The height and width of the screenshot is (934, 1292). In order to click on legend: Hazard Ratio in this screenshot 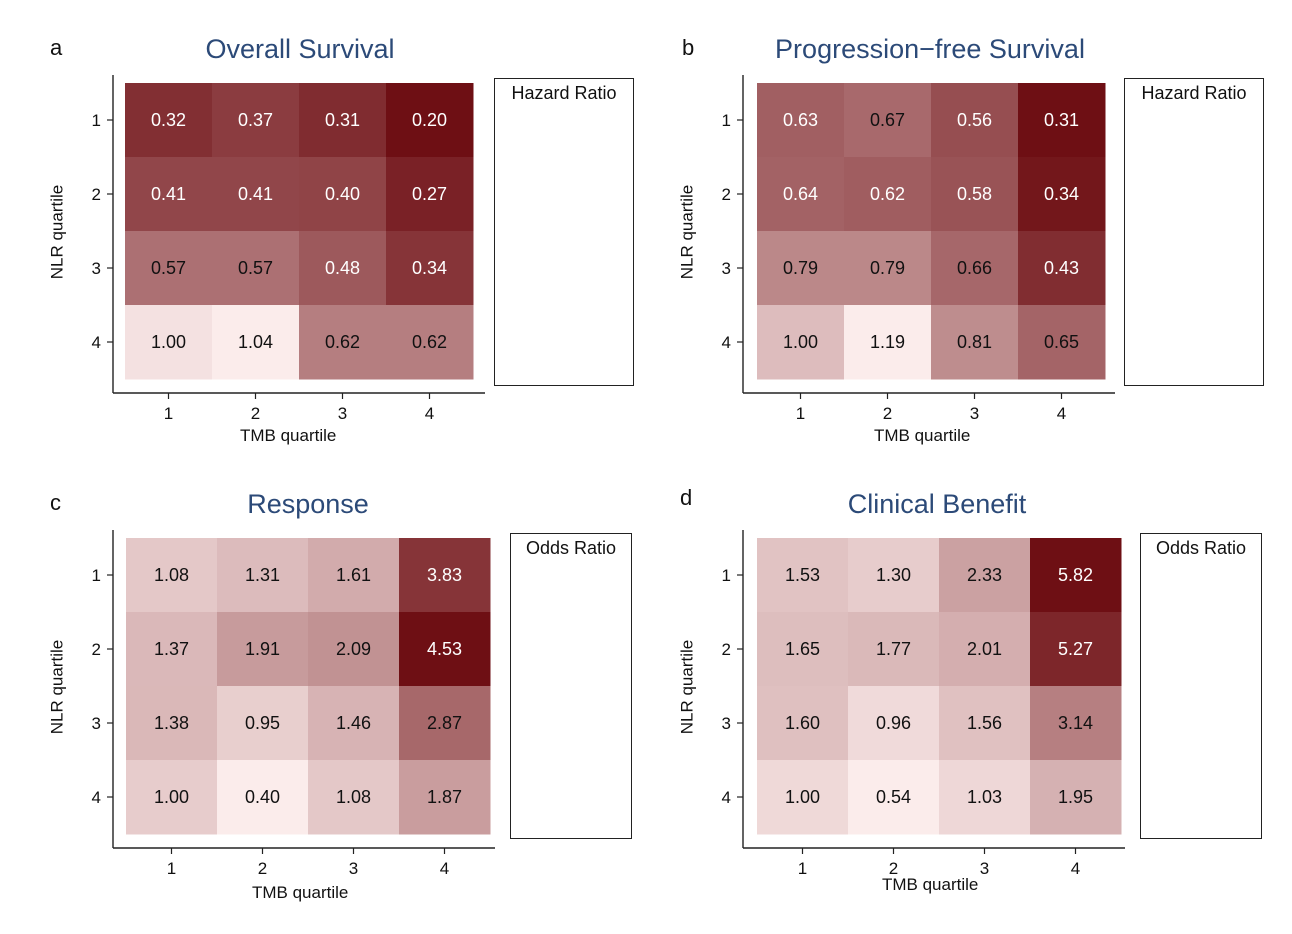, I will do `click(1194, 232)`.